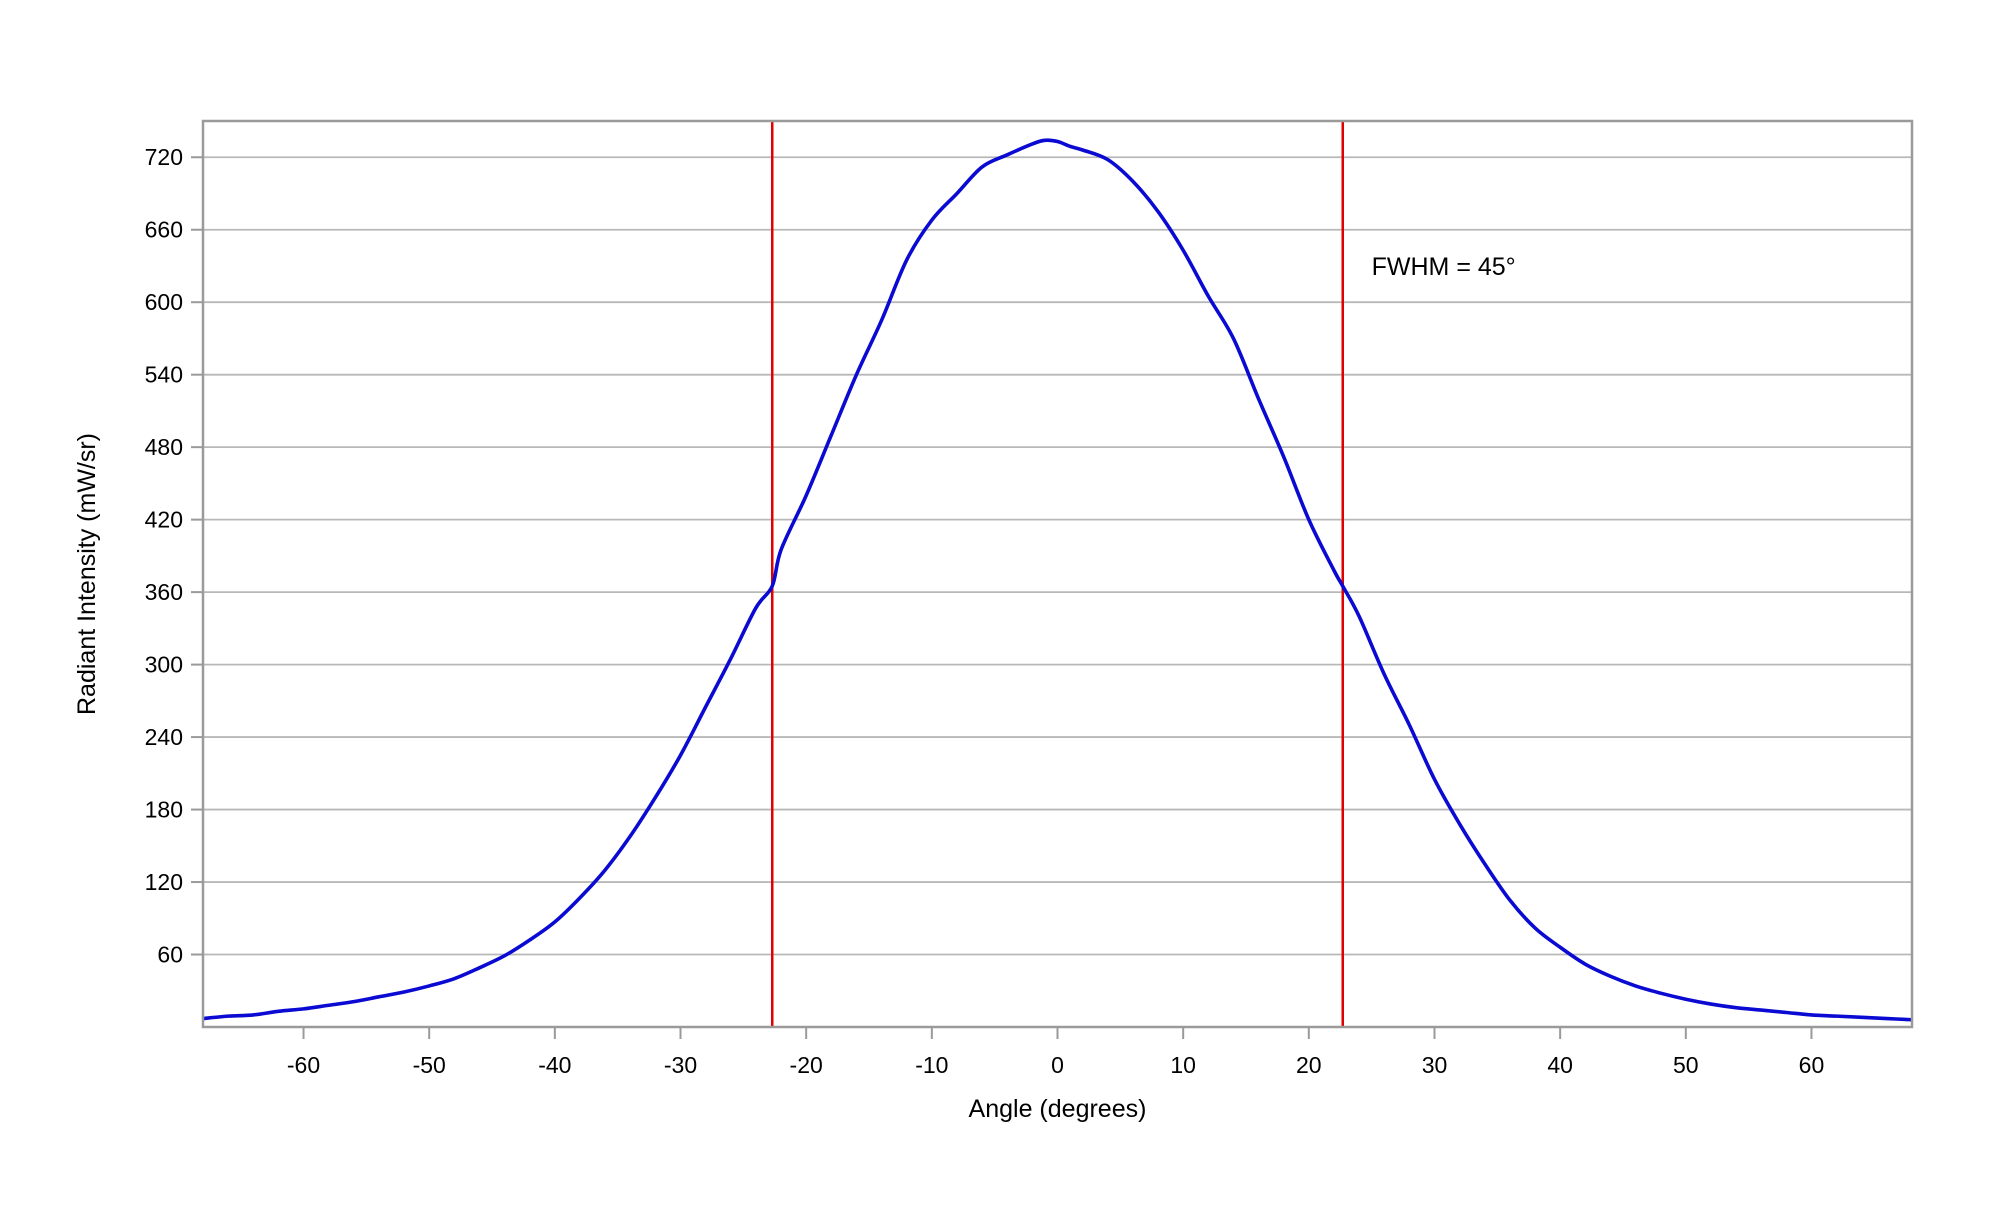  I want to click on x-axis-ticks: -60 -50 -40 -30 -20 -10 0 10 20 30 40 50 60, so click(1055, 1052).